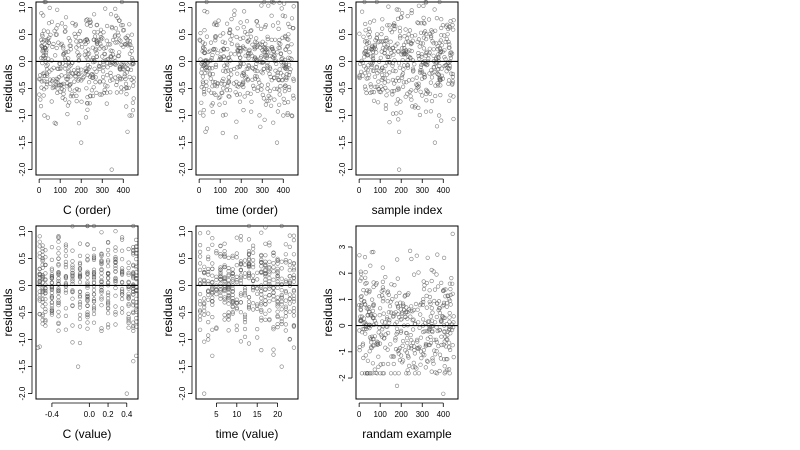 The height and width of the screenshot is (450, 800). I want to click on x-tick-label: 200, so click(402, 190).